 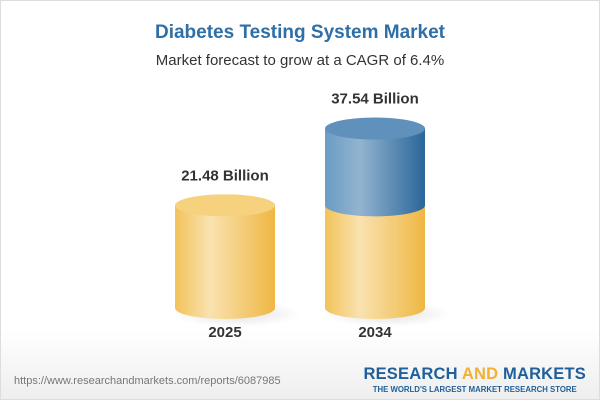 What do you see at coordinates (542, 374) in the screenshot?
I see `logo-text: MARKETS` at bounding box center [542, 374].